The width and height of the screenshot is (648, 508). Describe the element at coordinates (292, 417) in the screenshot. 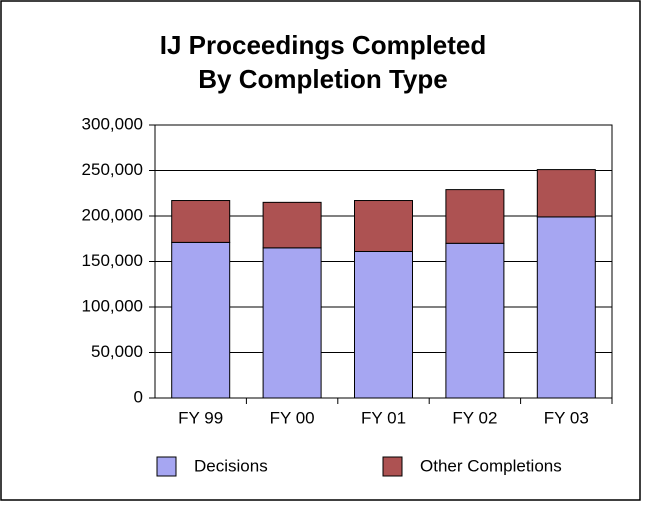

I see `x-tick-label: FY 00` at that location.